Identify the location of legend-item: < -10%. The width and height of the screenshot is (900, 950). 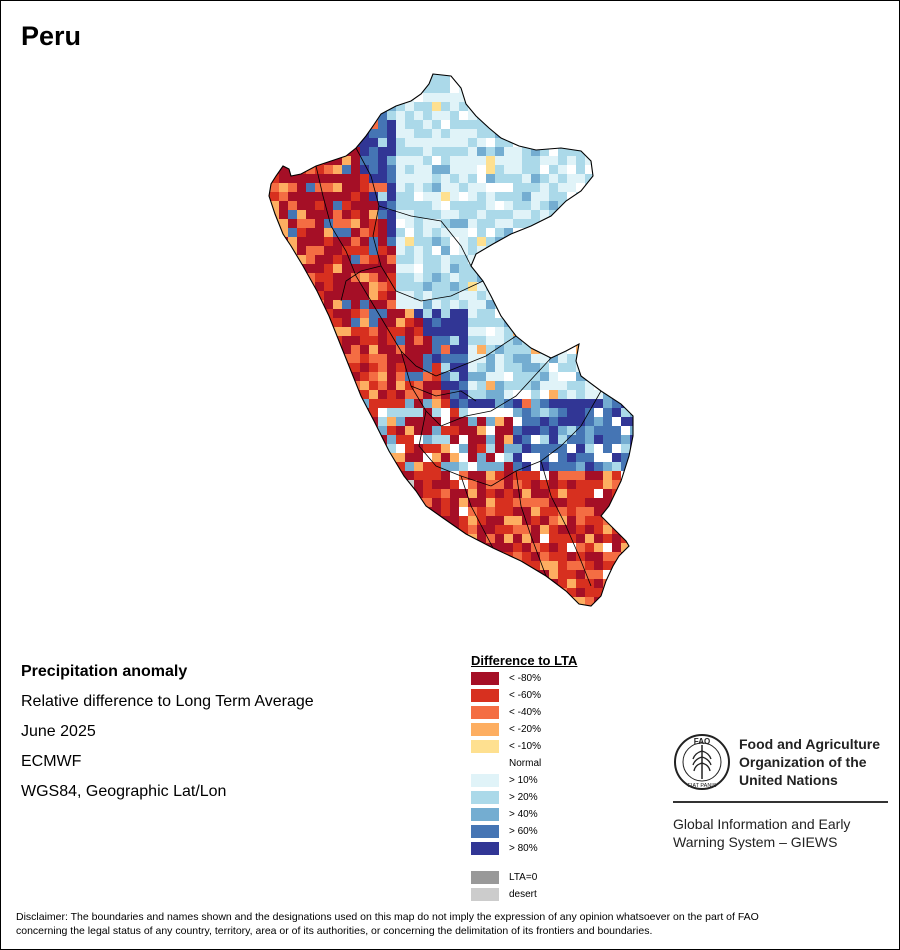
(506, 746).